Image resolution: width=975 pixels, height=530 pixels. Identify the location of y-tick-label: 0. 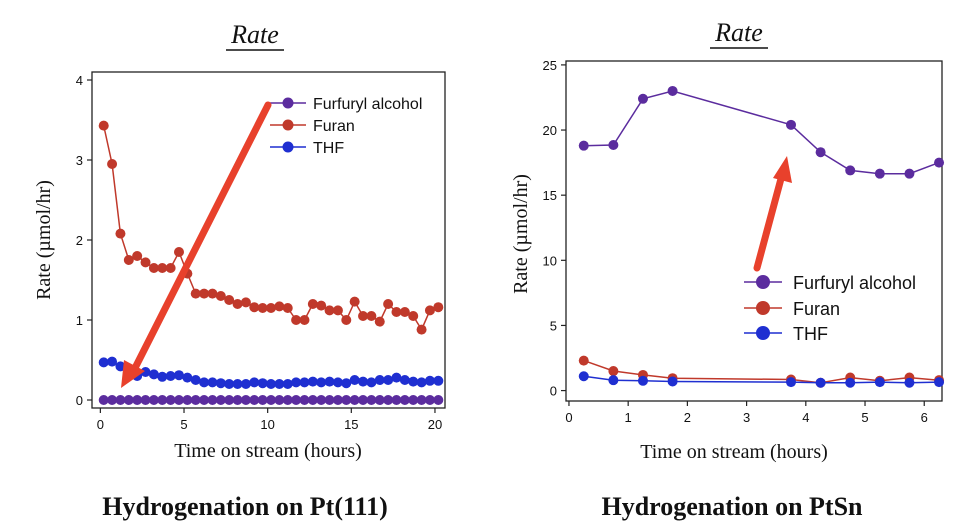
(79, 400).